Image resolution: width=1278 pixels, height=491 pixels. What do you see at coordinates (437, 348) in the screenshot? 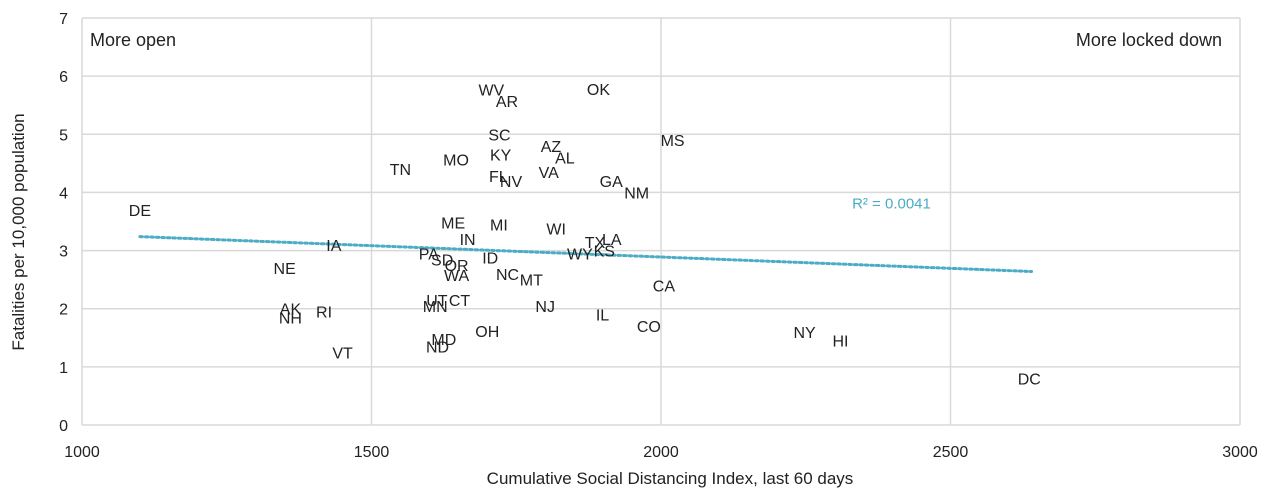
I see `data-point-nd: ND` at bounding box center [437, 348].